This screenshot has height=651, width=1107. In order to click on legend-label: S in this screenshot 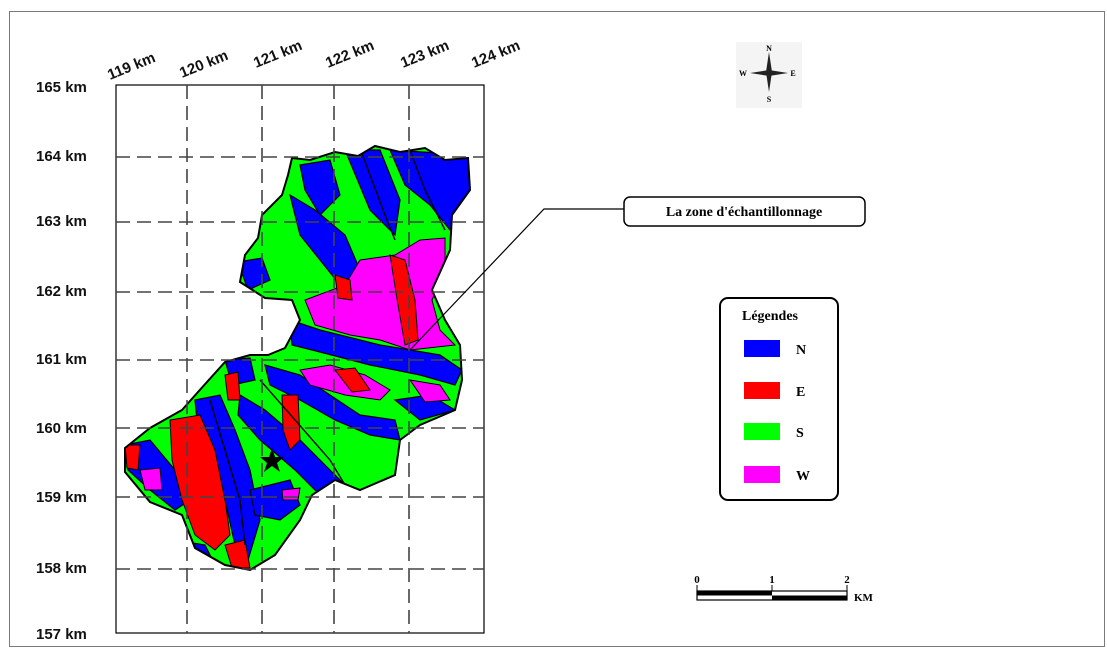, I will do `click(800, 433)`.